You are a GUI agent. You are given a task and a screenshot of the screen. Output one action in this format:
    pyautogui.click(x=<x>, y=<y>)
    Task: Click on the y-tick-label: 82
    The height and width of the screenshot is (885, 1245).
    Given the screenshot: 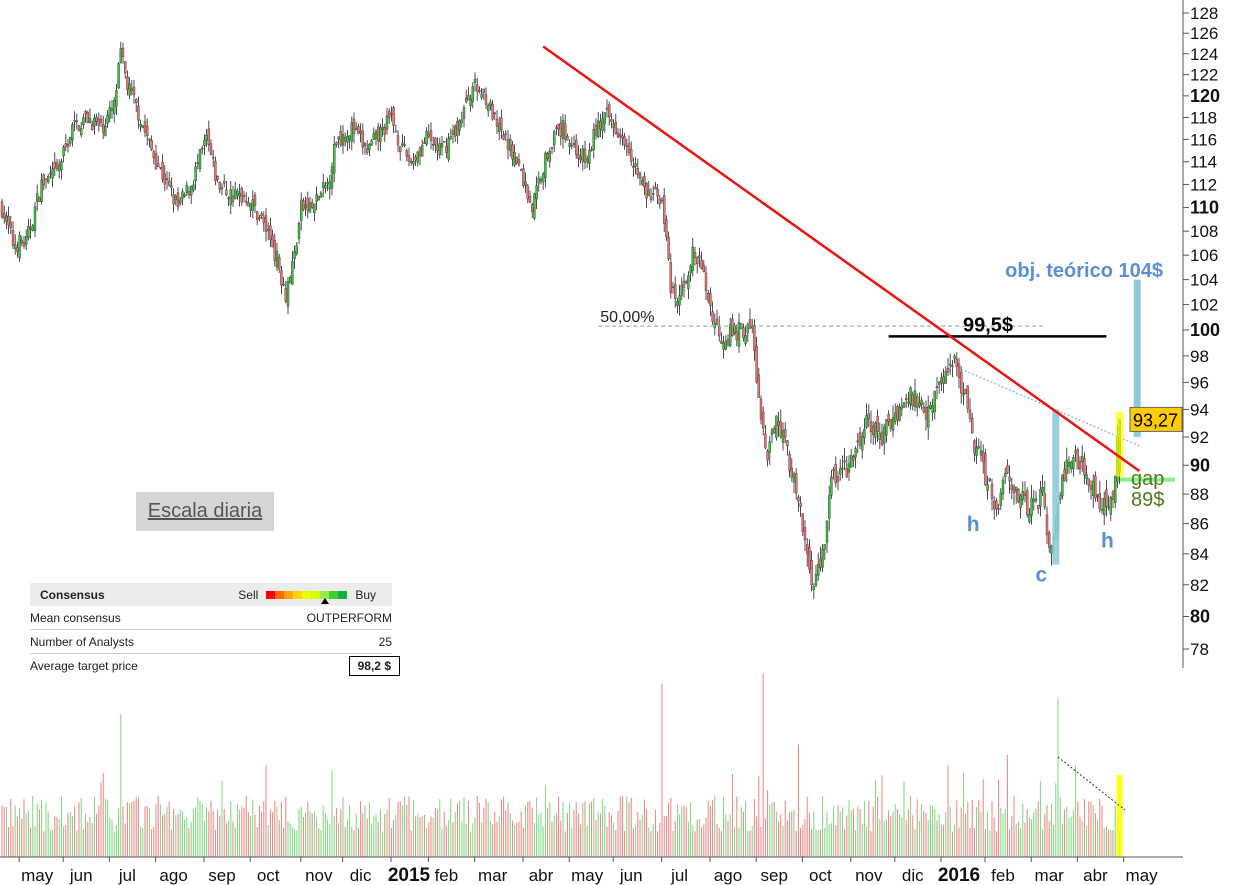 What is the action you would take?
    pyautogui.click(x=1199, y=585)
    